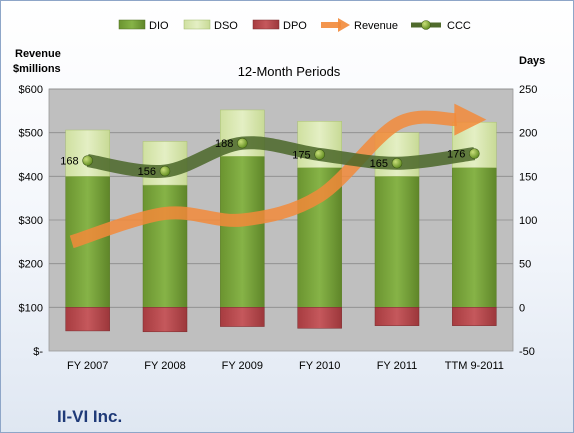 The height and width of the screenshot is (433, 574). I want to click on left-axis-title-line1: Revenue, so click(38, 54).